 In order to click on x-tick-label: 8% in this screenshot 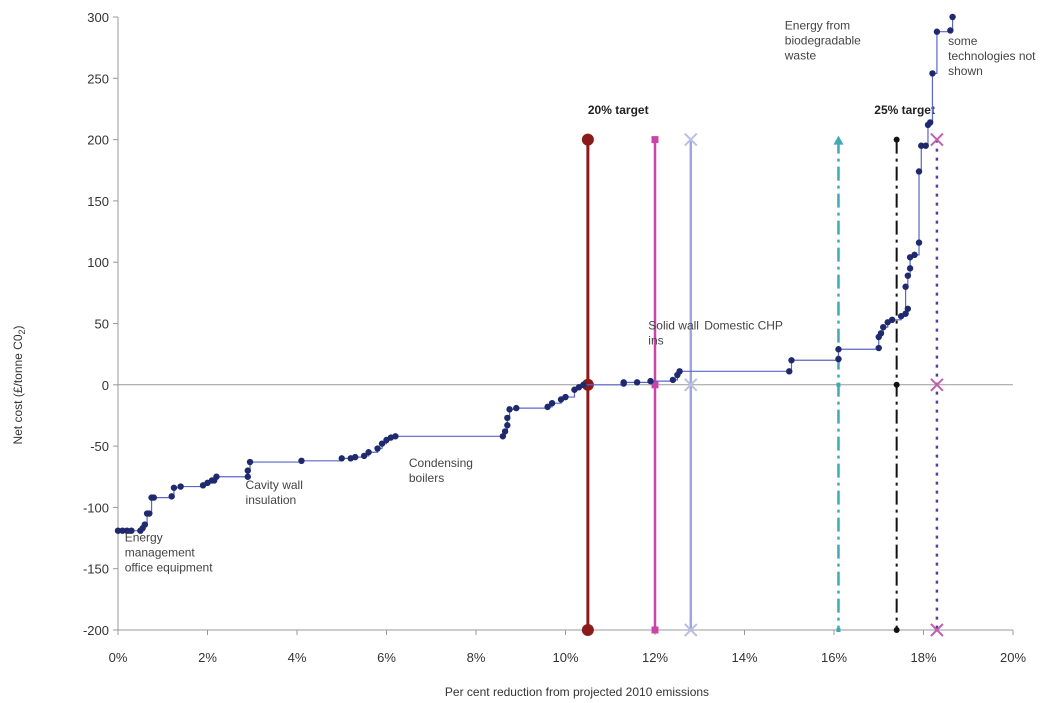, I will do `click(476, 657)`.